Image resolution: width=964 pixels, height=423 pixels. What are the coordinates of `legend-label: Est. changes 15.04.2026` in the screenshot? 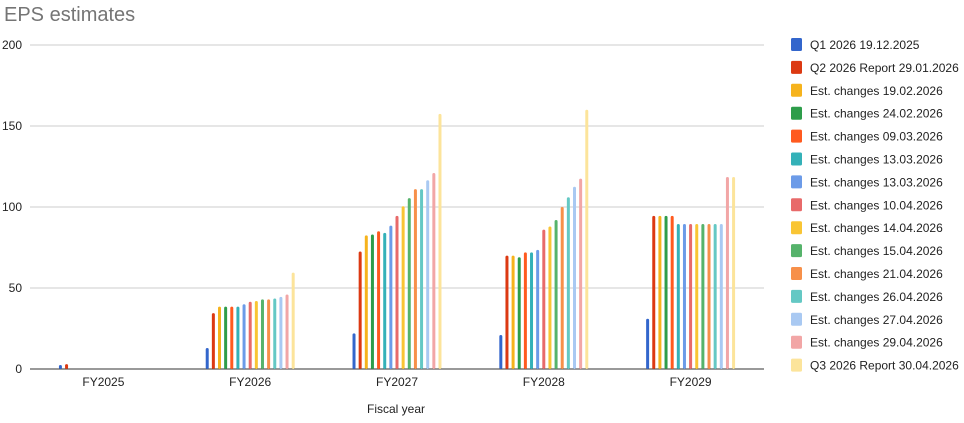 It's located at (876, 251).